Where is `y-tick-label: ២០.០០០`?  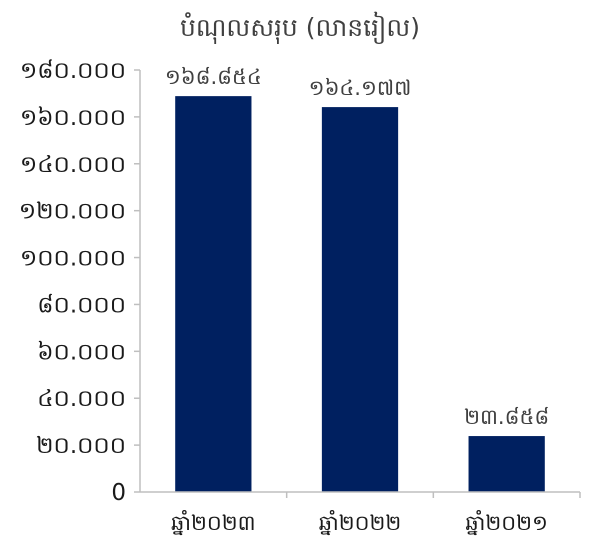 y-tick-label: ២០.០០០ is located at coordinates (81, 446).